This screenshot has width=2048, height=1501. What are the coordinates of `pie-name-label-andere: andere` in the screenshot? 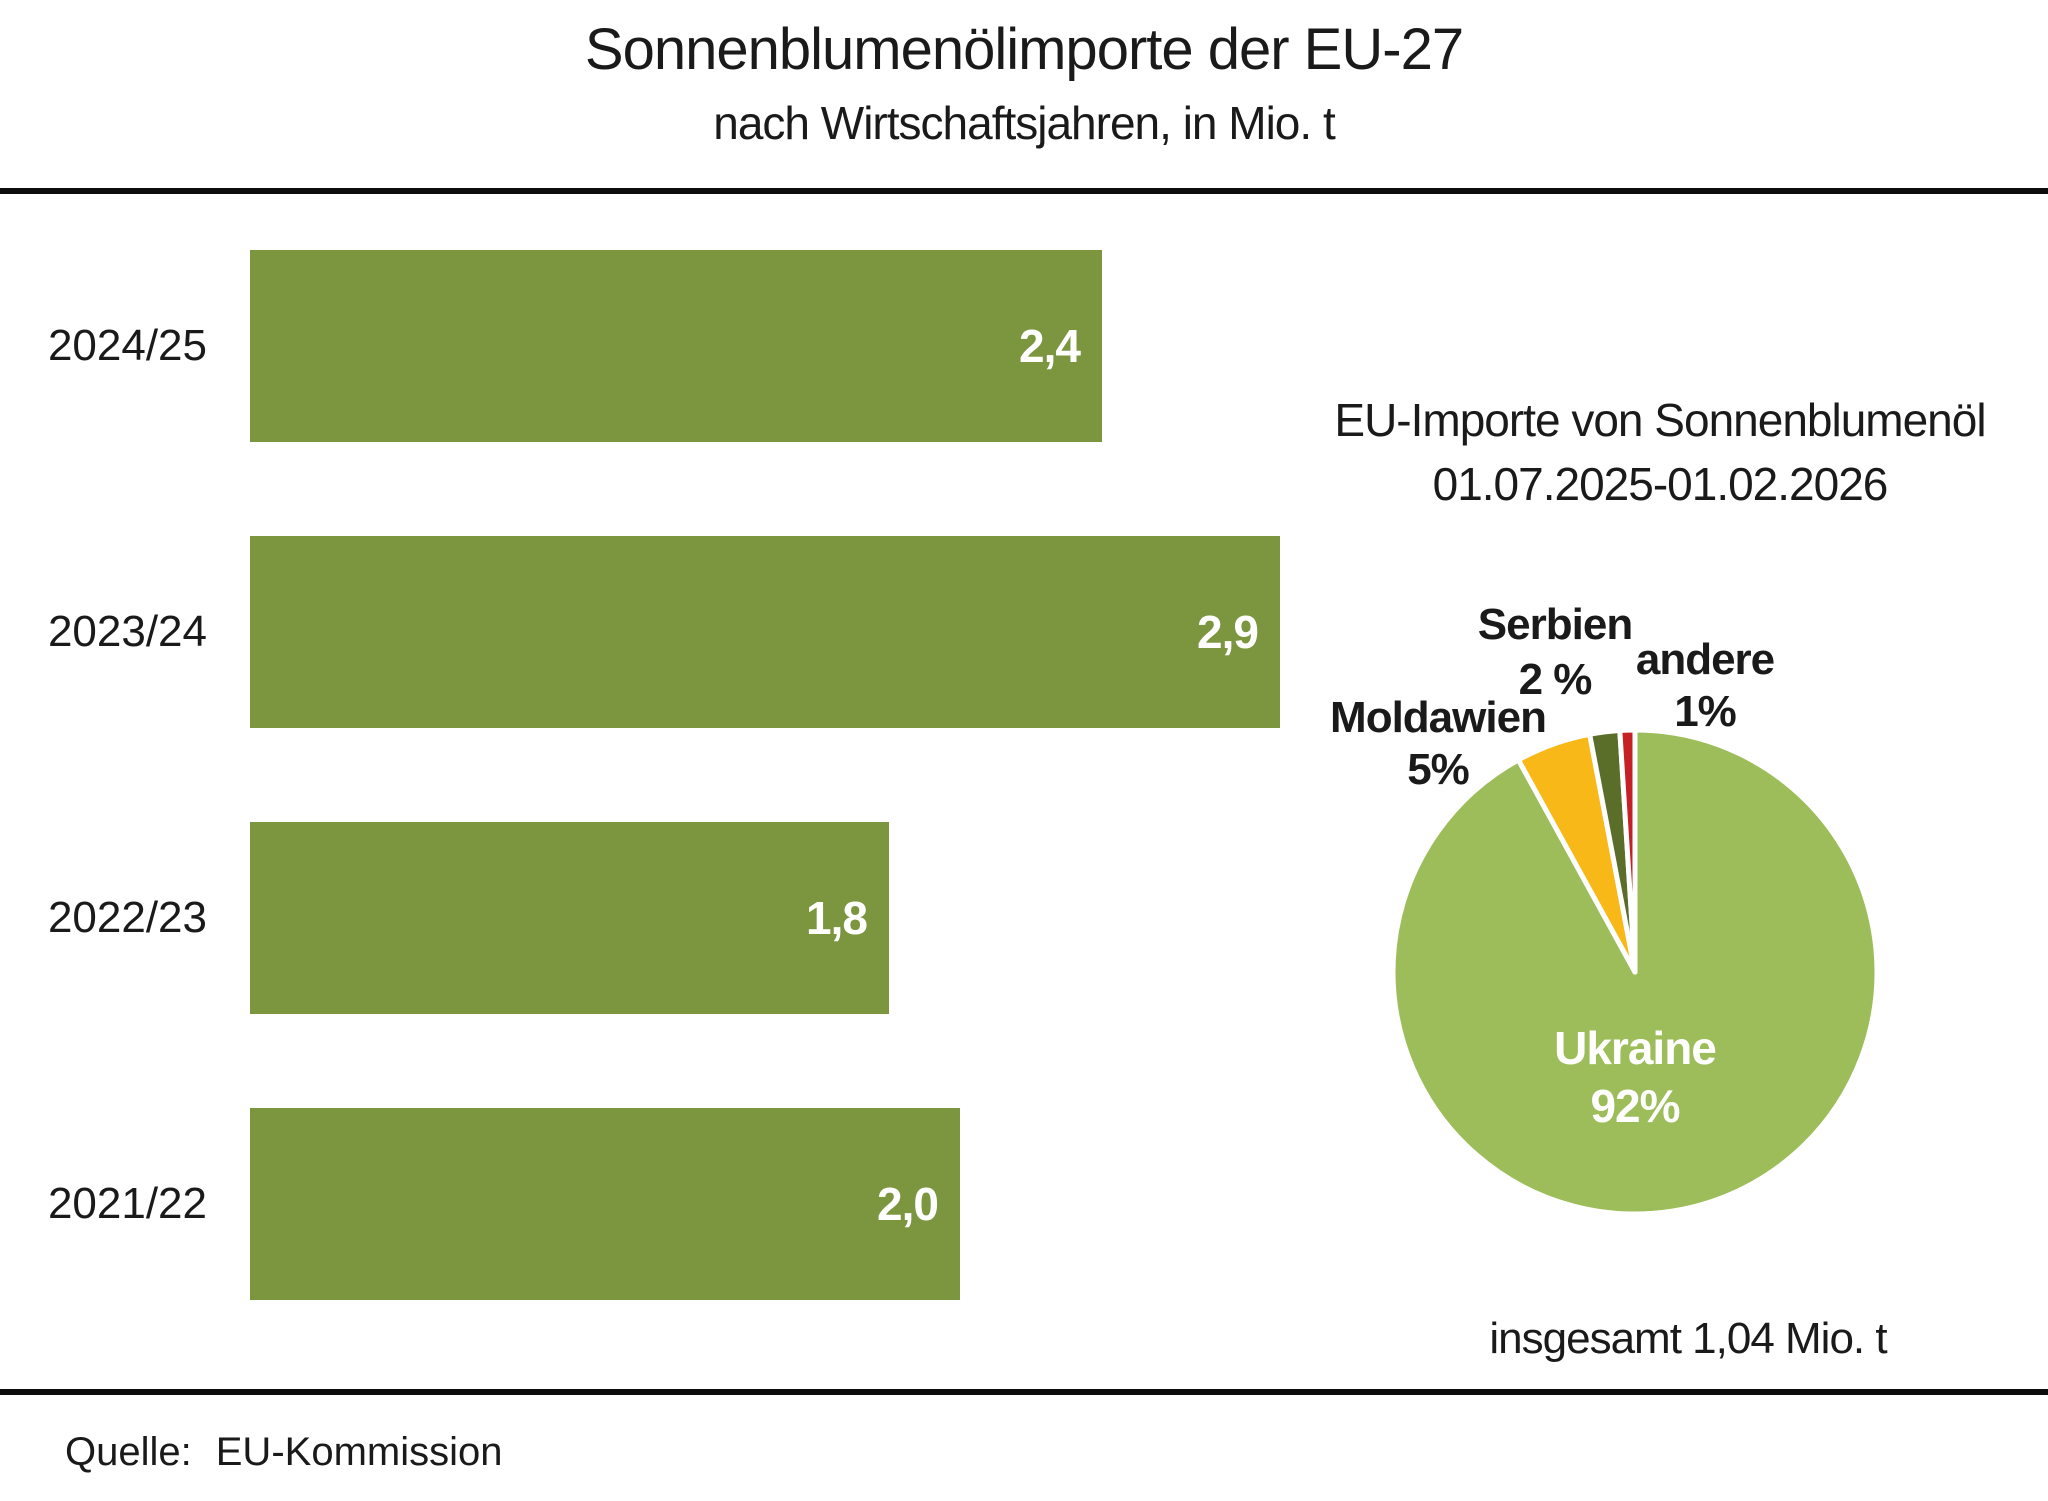 It's located at (1705, 659).